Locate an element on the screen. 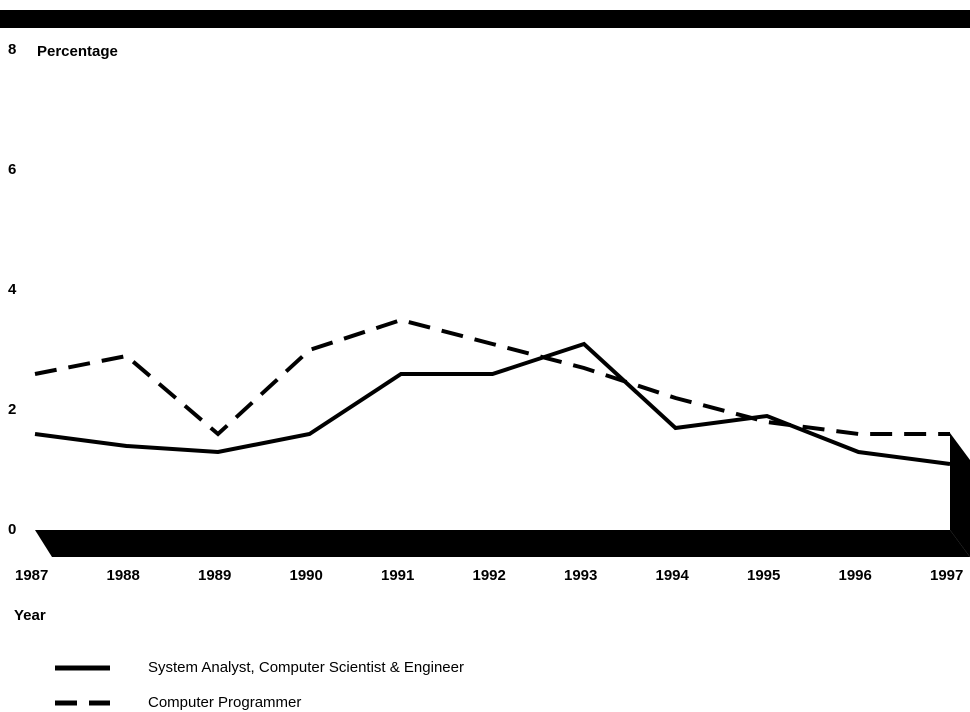 The height and width of the screenshot is (712, 970). x-axis-label: Year is located at coordinates (30, 615).